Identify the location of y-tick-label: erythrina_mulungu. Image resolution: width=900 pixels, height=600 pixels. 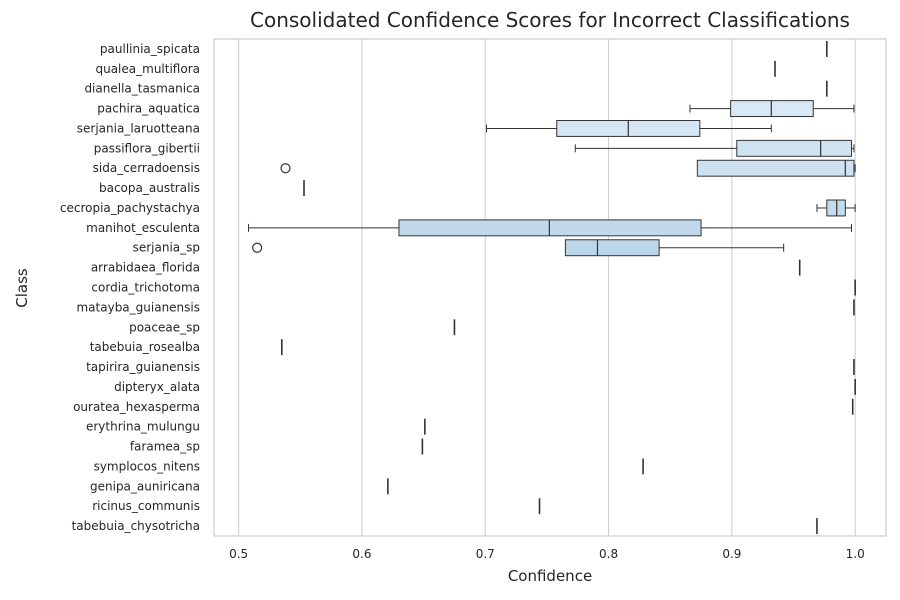
(143, 427).